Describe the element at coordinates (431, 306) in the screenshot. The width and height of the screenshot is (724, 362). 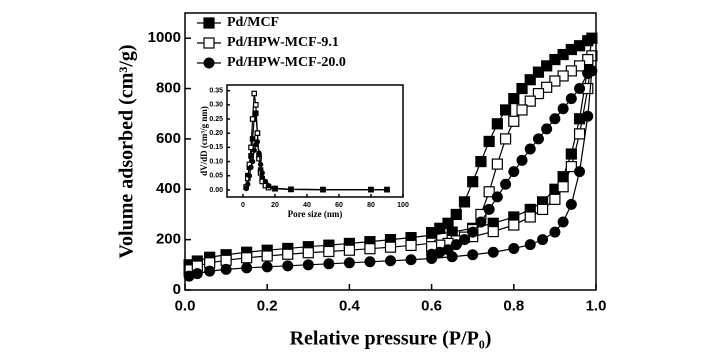
I see `x-tick-label: 0.6` at that location.